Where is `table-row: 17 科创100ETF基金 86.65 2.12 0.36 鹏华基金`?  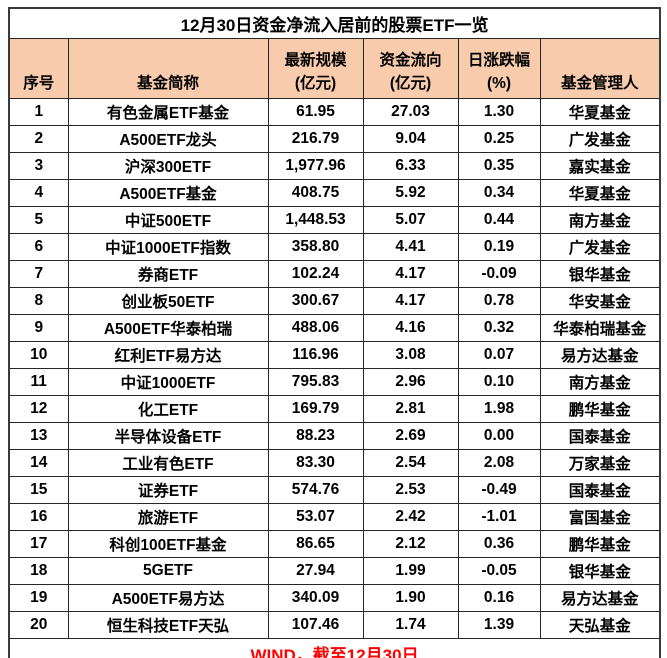
table-row: 17 科创100ETF基金 86.65 2.12 0.36 鹏华基金 is located at coordinates (334, 544).